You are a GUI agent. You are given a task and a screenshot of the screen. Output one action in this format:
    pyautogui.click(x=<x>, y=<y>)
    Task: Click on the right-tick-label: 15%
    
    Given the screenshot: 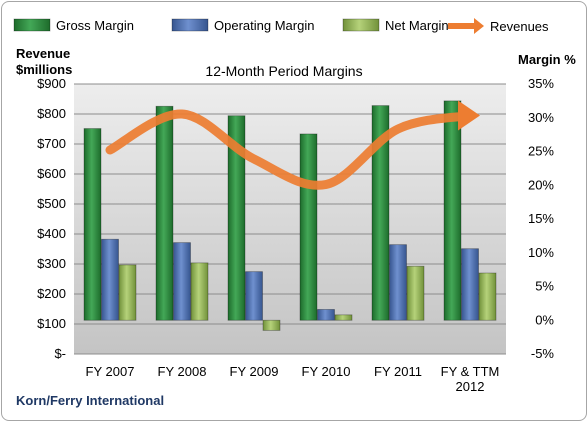 What is the action you would take?
    pyautogui.click(x=541, y=218)
    